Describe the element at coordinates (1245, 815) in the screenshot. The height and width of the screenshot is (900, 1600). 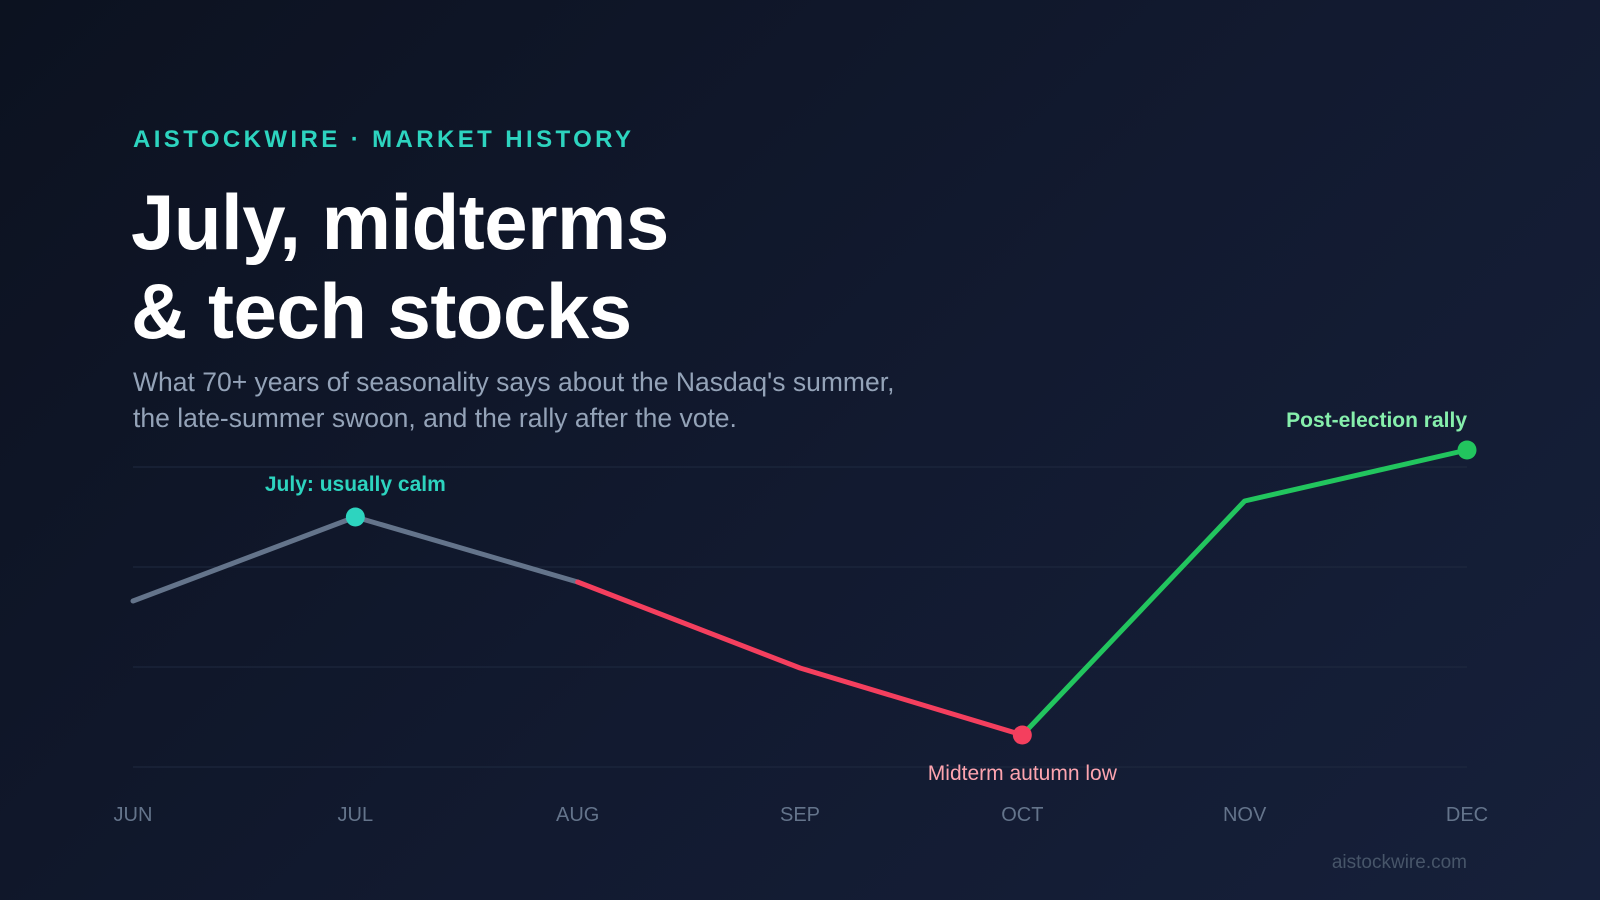
I see `x-tick-label-nov: NOV` at that location.